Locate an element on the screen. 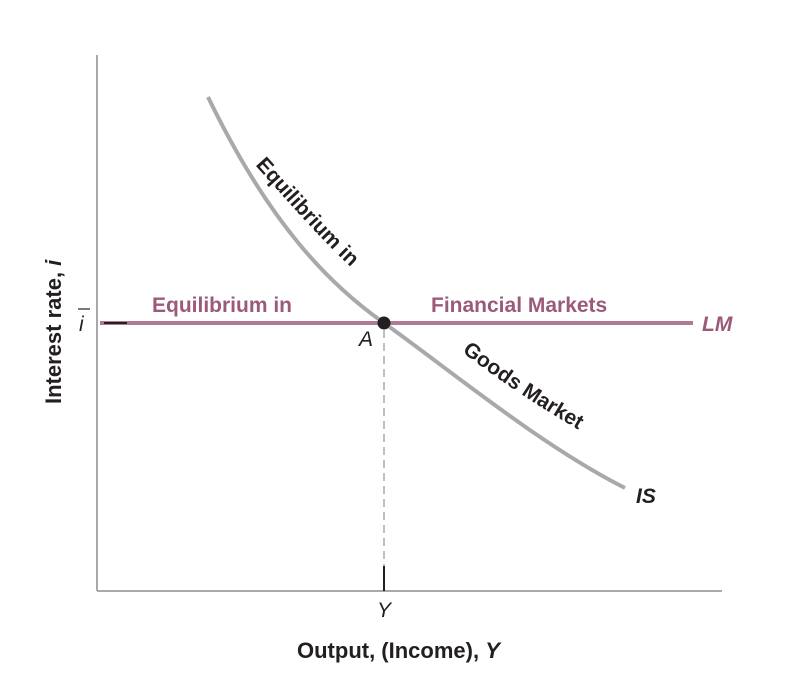  y-tick-label: Y is located at coordinates (385, 610).